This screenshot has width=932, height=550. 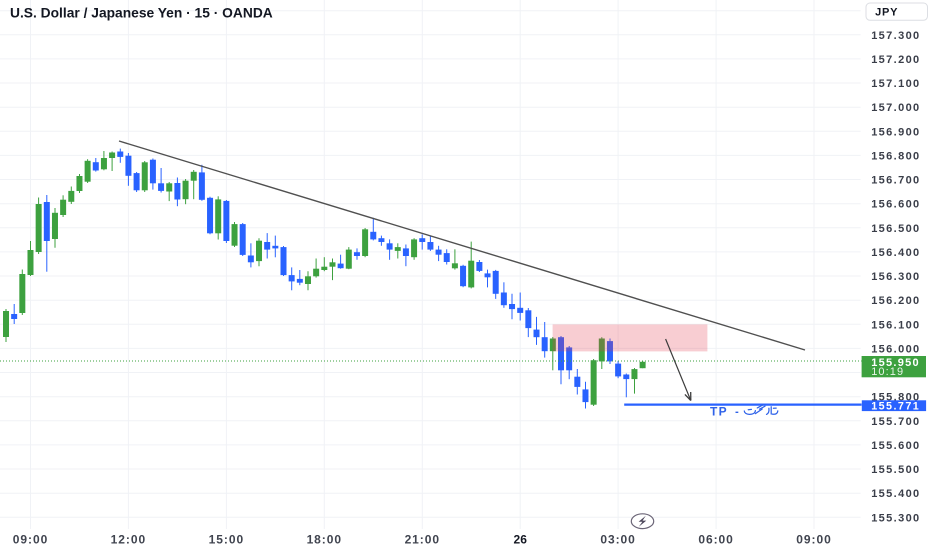 What do you see at coordinates (895, 181) in the screenshot?
I see `svg-text: 156.700` at bounding box center [895, 181].